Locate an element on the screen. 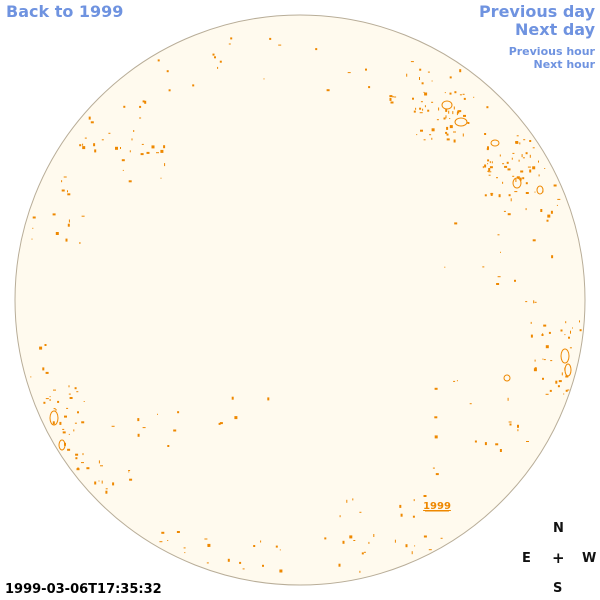 The height and width of the screenshot is (600, 600). next-day-link: Next day is located at coordinates (555, 29).